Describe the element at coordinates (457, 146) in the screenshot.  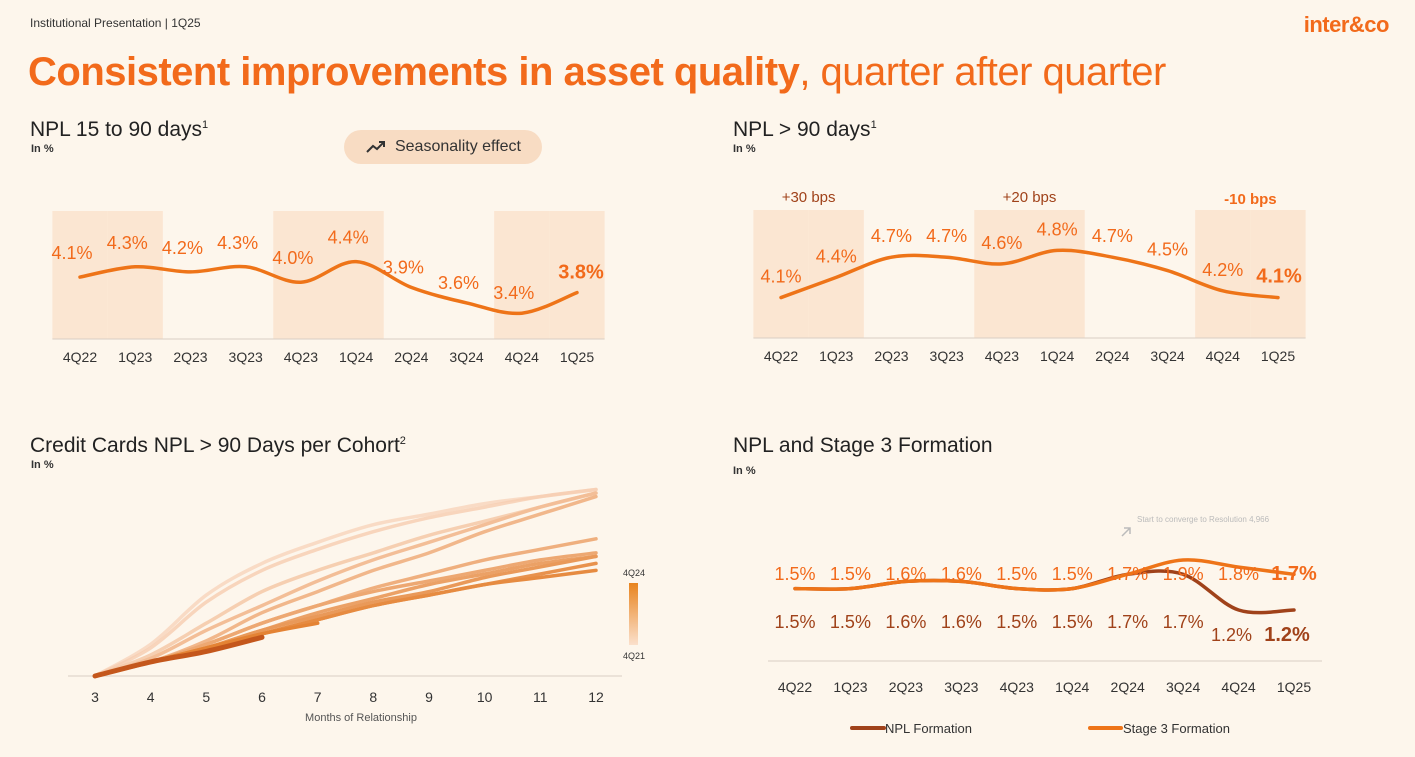
I see `seasonality-badge-label: Seasonality effect` at that location.